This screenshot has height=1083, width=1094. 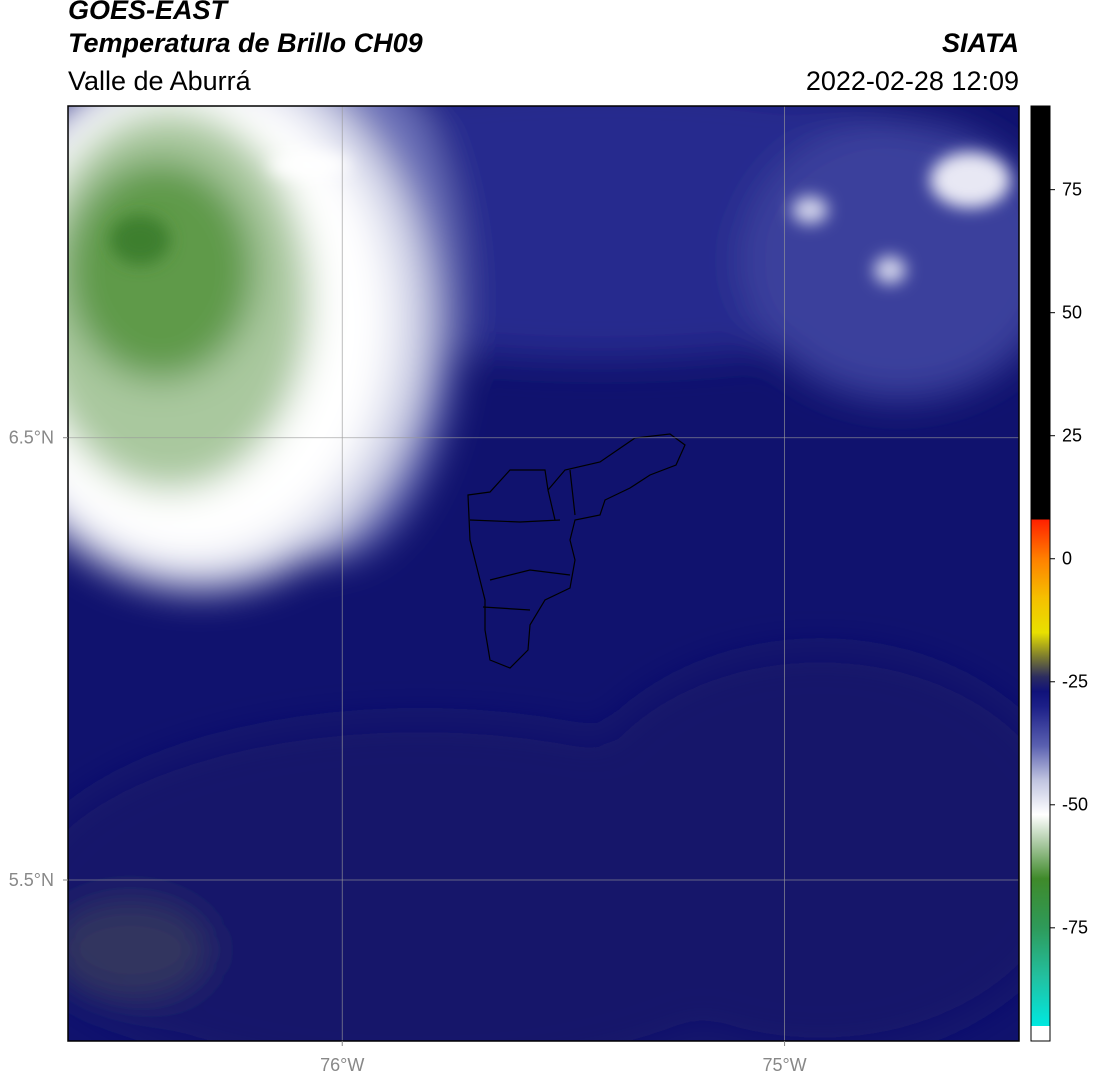 What do you see at coordinates (576, 551) in the screenshot?
I see `municipal-boundaries` at bounding box center [576, 551].